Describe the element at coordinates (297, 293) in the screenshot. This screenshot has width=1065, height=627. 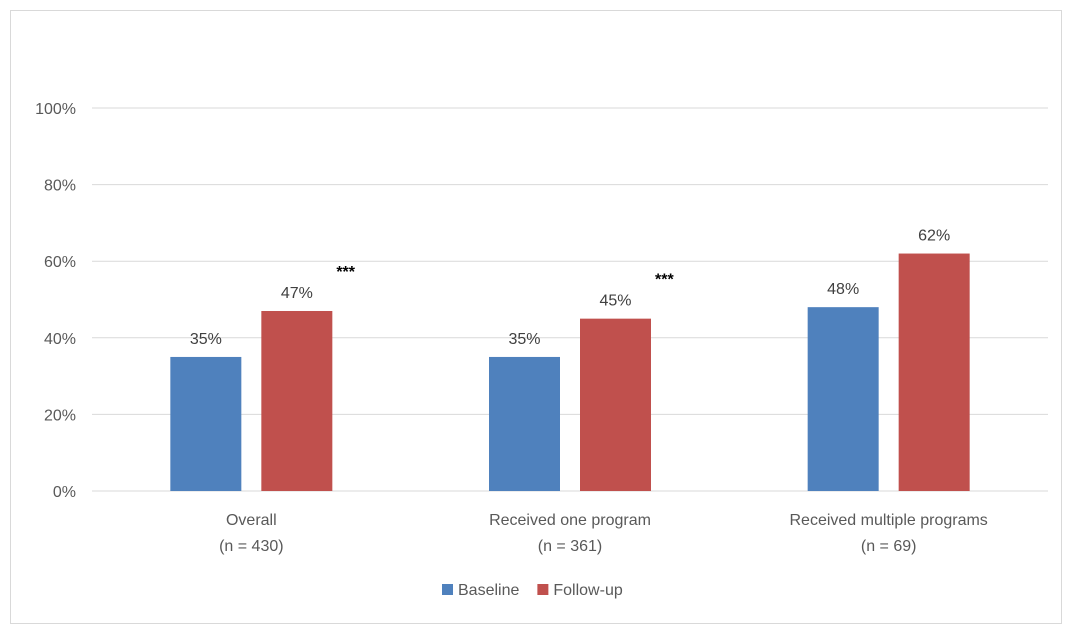
I see `data-label: 47%` at that location.